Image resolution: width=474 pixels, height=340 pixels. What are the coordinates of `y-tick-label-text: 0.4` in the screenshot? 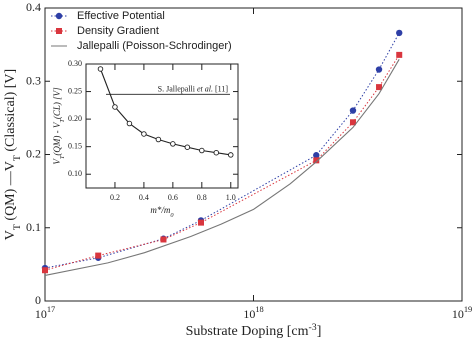 It's located at (33, 7).